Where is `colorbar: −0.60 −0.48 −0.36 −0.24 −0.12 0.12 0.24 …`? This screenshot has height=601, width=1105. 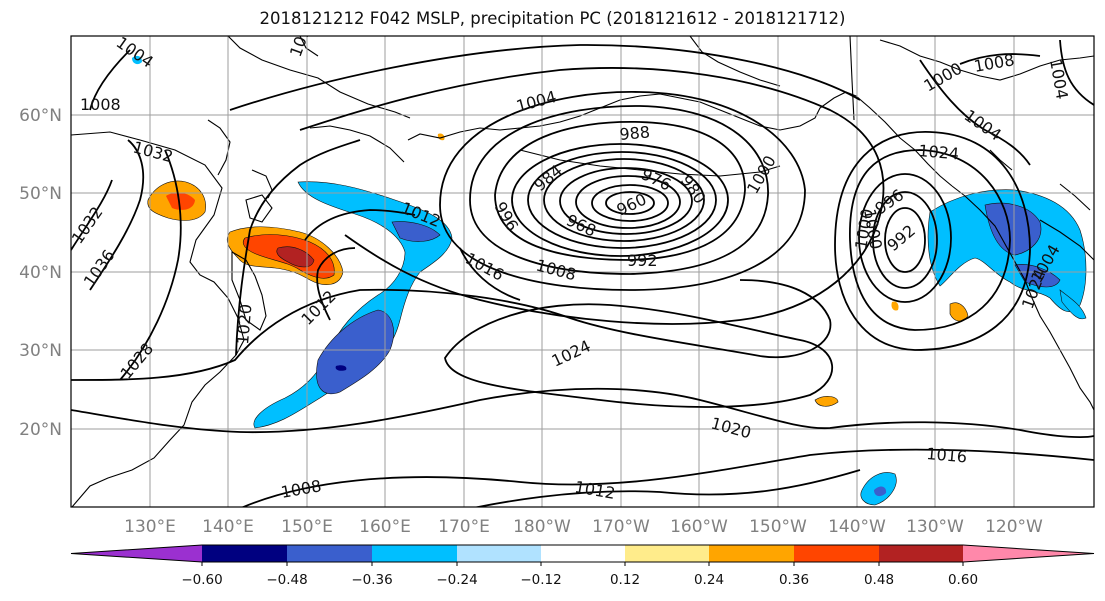 colorbar: −0.60 −0.48 −0.36 −0.24 −0.12 0.12 0.24 … is located at coordinates (582, 566).